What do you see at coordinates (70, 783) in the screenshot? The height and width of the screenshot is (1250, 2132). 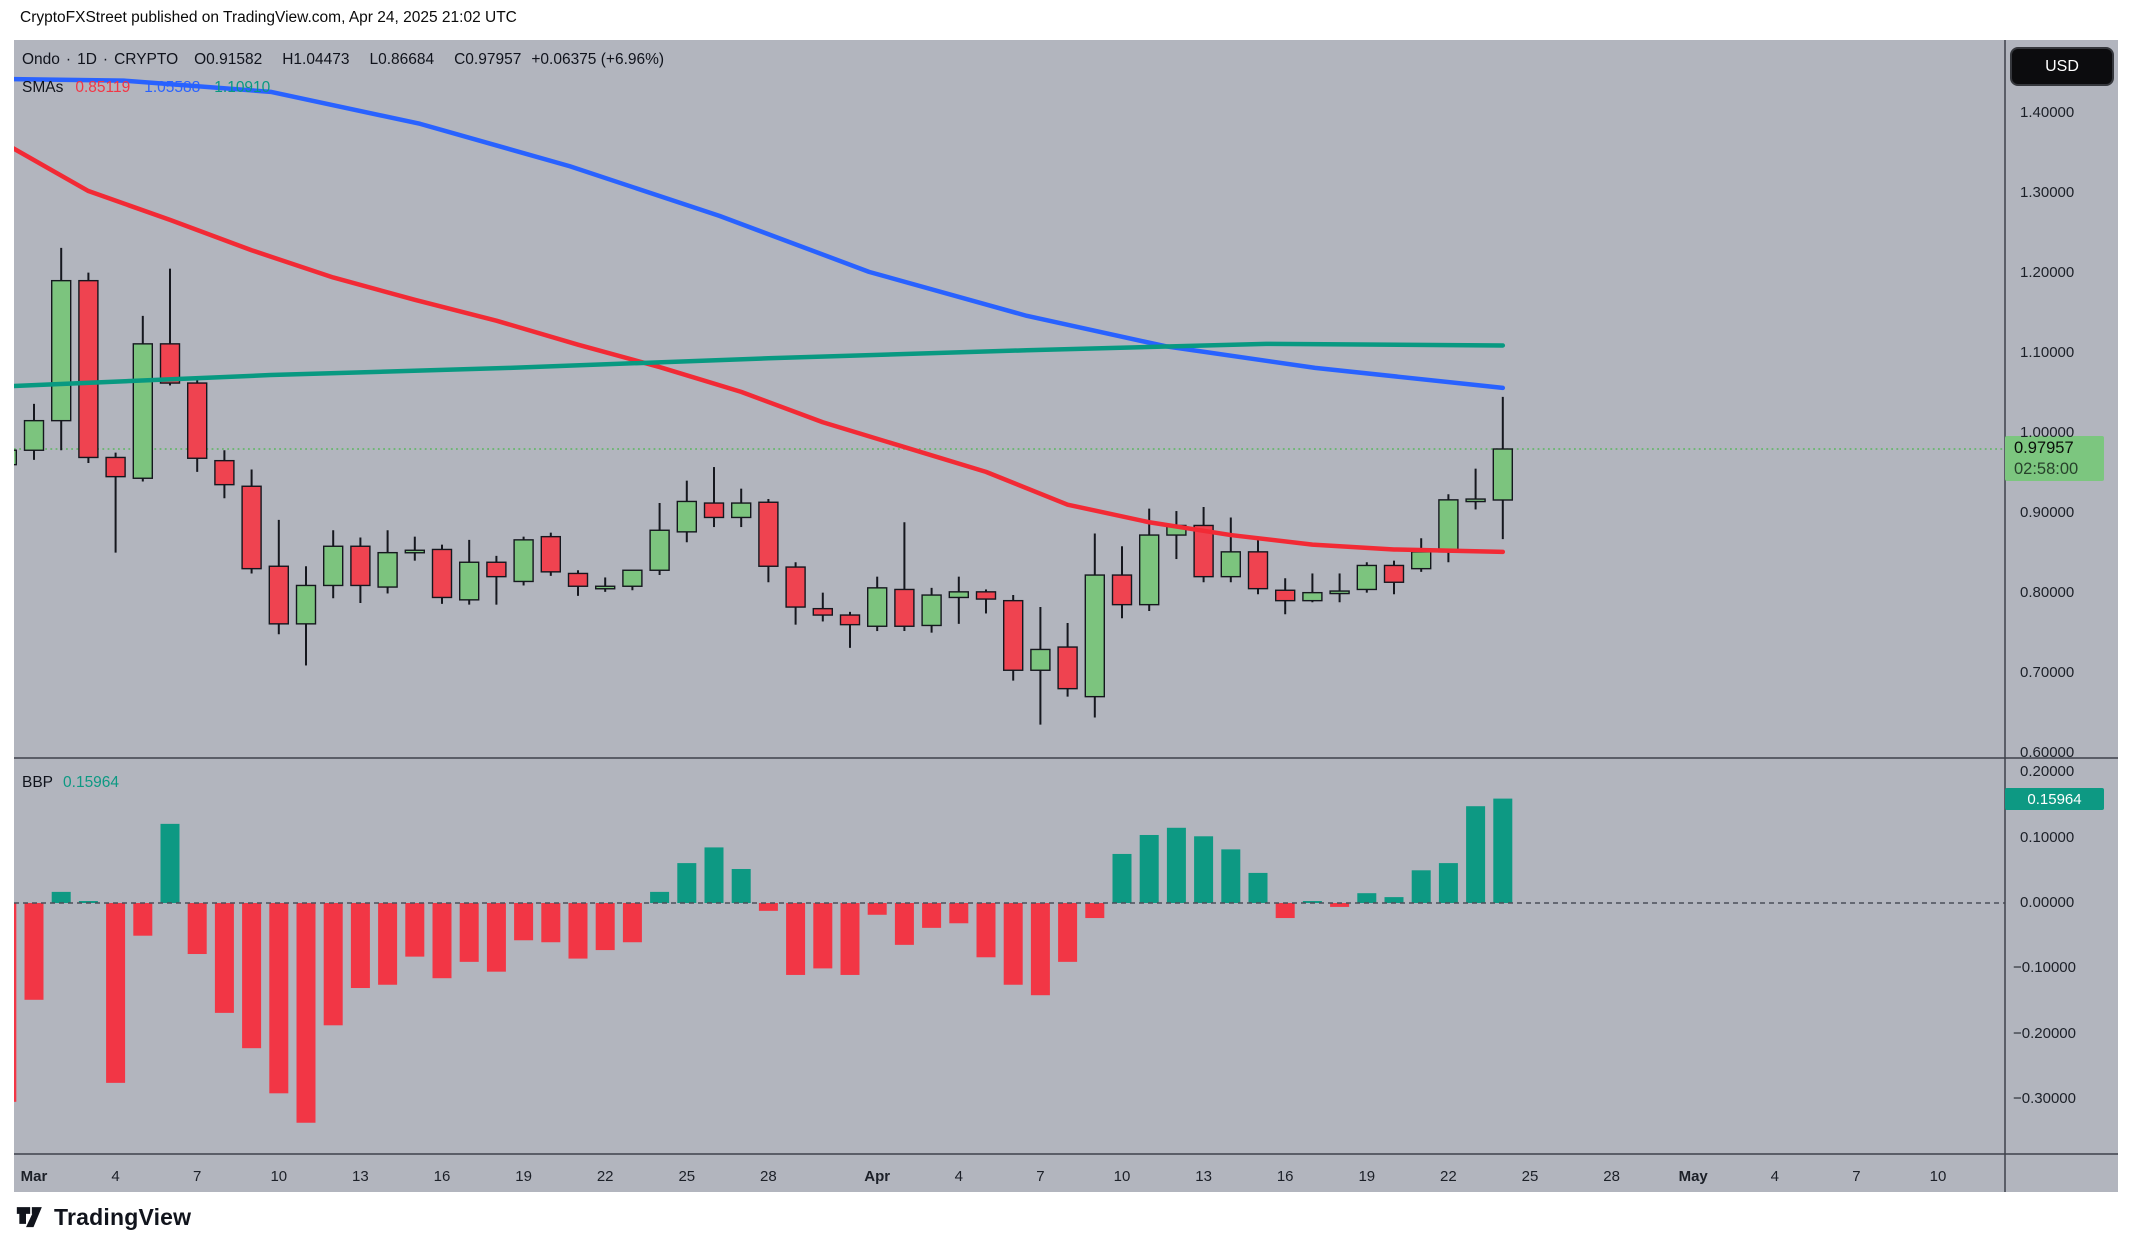 I see `bbp-legend: BBP 0.15964` at bounding box center [70, 783].